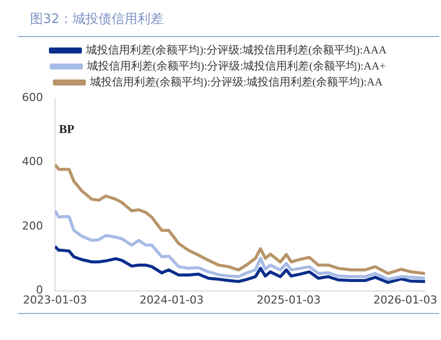 This screenshot has width=441, height=340. Describe the element at coordinates (235, 49) in the screenshot. I see `legend-label: 城投信用利差(余额平均):分评级:城投信用利差(余额平均):AAA` at that location.